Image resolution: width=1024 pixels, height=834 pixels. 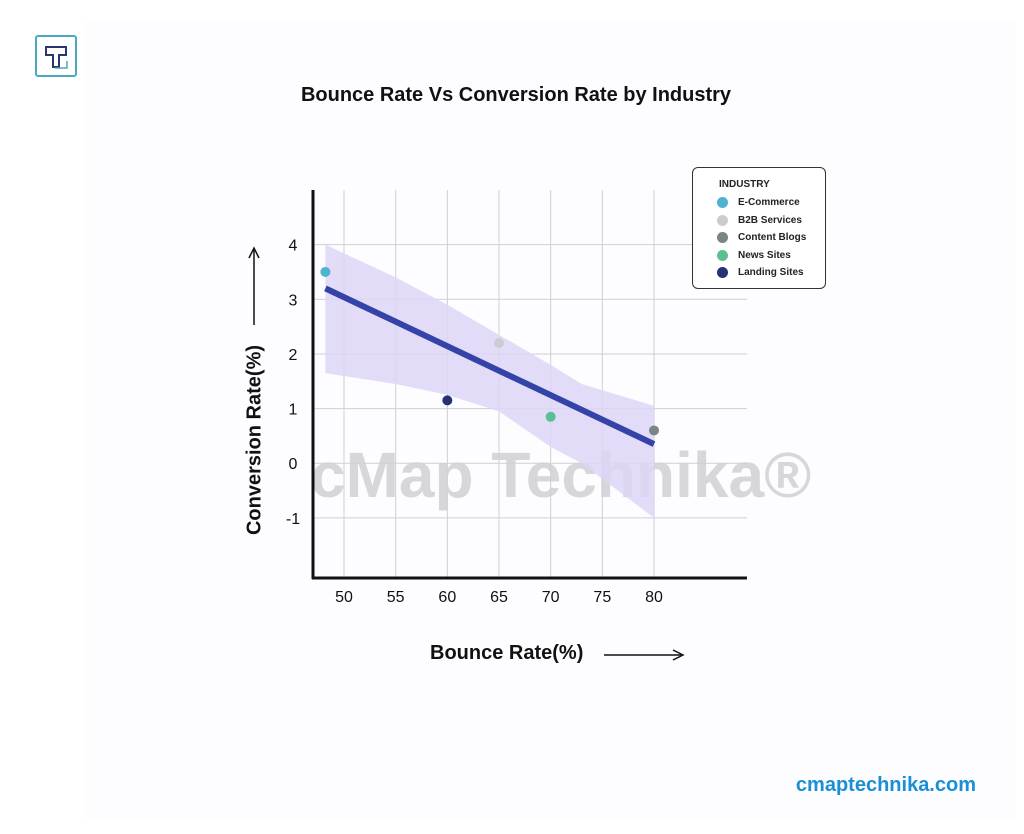 What do you see at coordinates (447, 597) in the screenshot?
I see `x-tick-label: 60` at bounding box center [447, 597].